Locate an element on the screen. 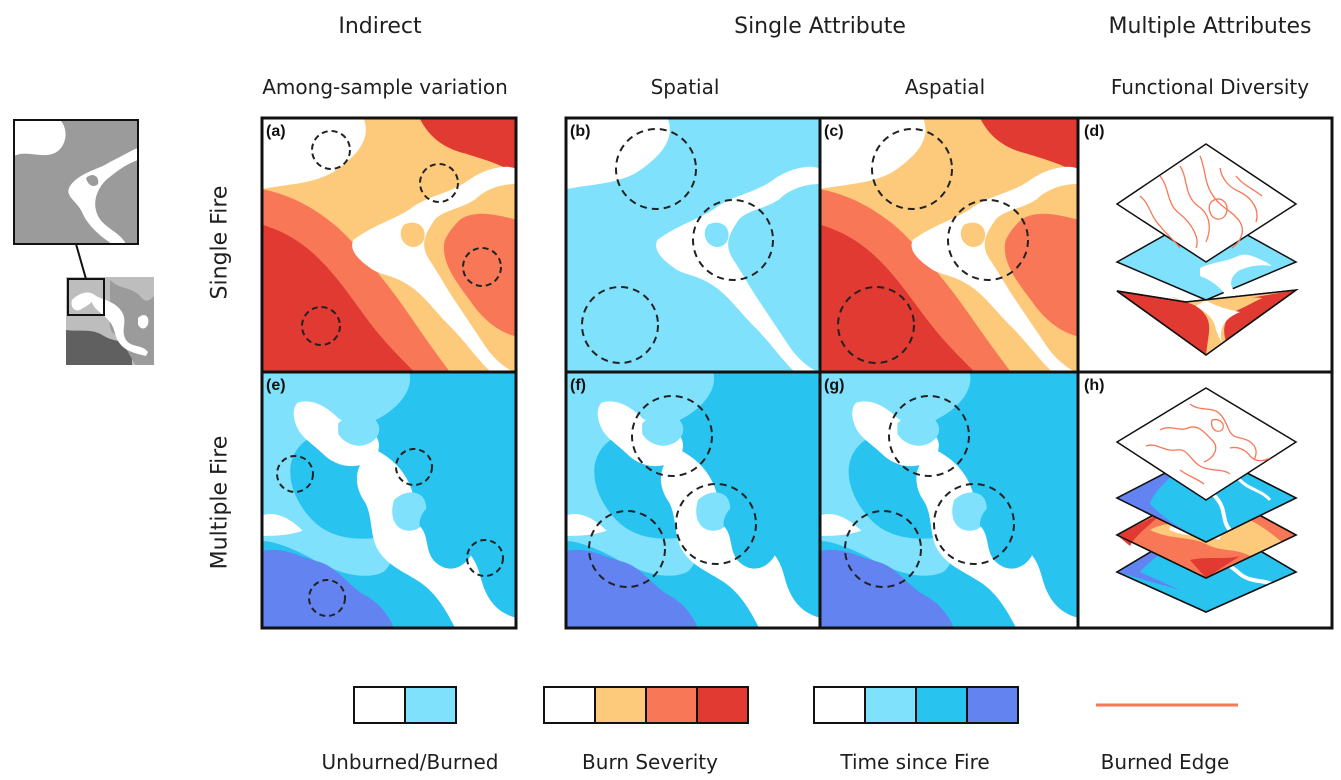 This screenshot has width=1341, height=780. panel-h is located at coordinates (1206, 500).